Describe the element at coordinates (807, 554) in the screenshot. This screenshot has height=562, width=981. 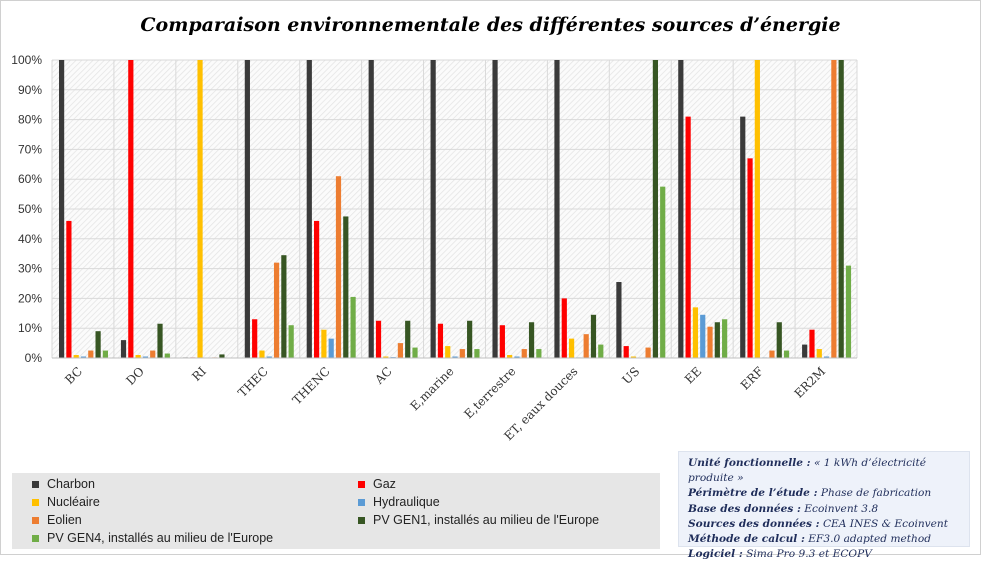
I see `info-value: Sima Pro 9.3 et ECOPV` at that location.